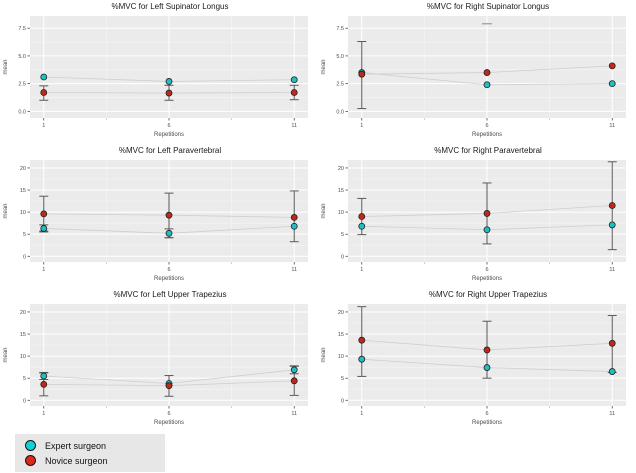  Describe the element at coordinates (76, 445) in the screenshot. I see `legend-label: Expert surgeon` at that location.